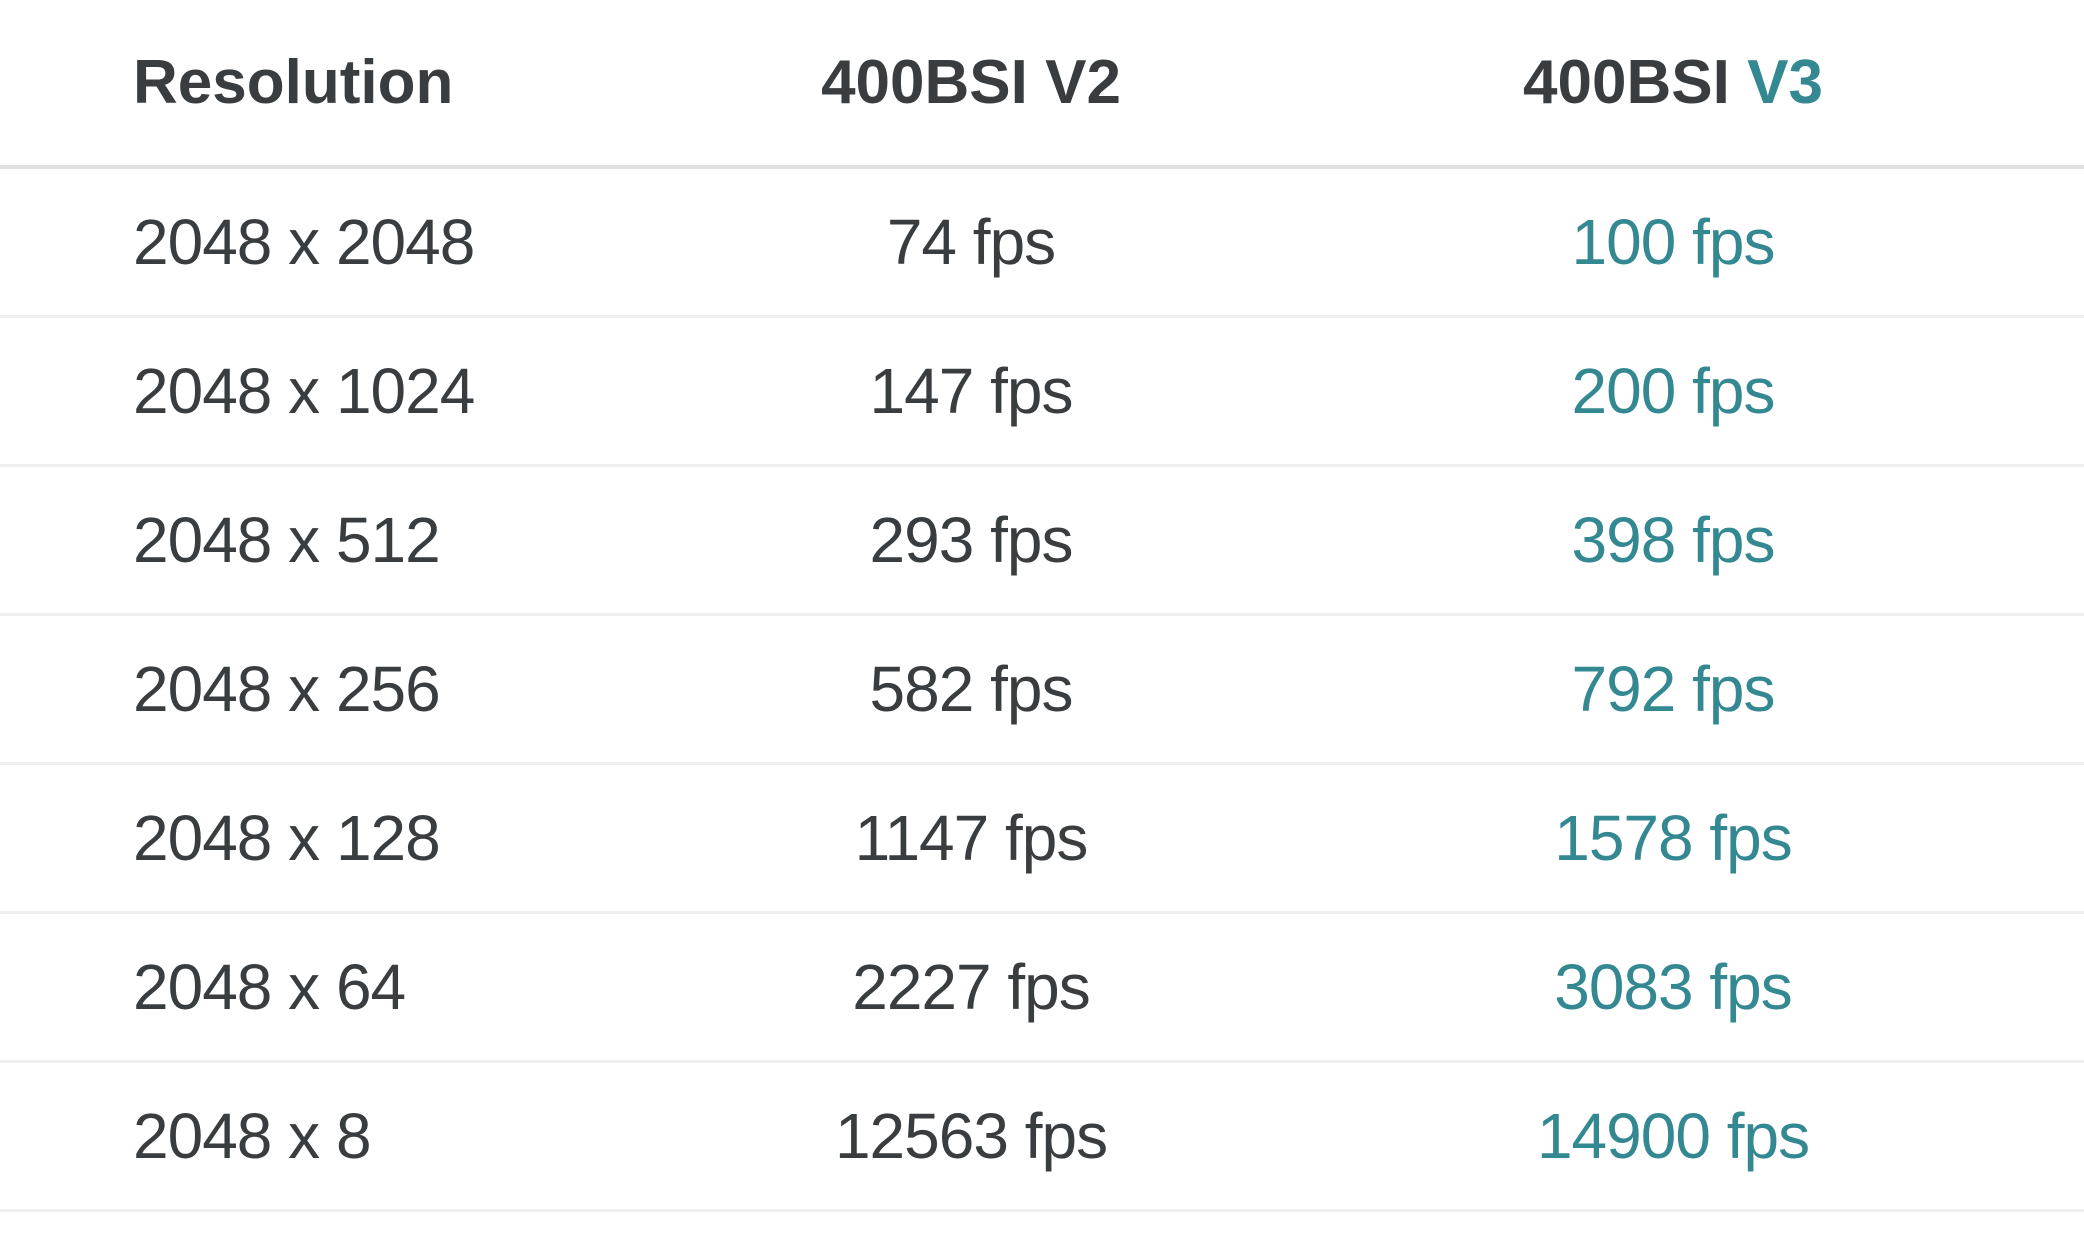  What do you see at coordinates (1673, 1136) in the screenshot?
I see `cell-v3: 14900 fps` at bounding box center [1673, 1136].